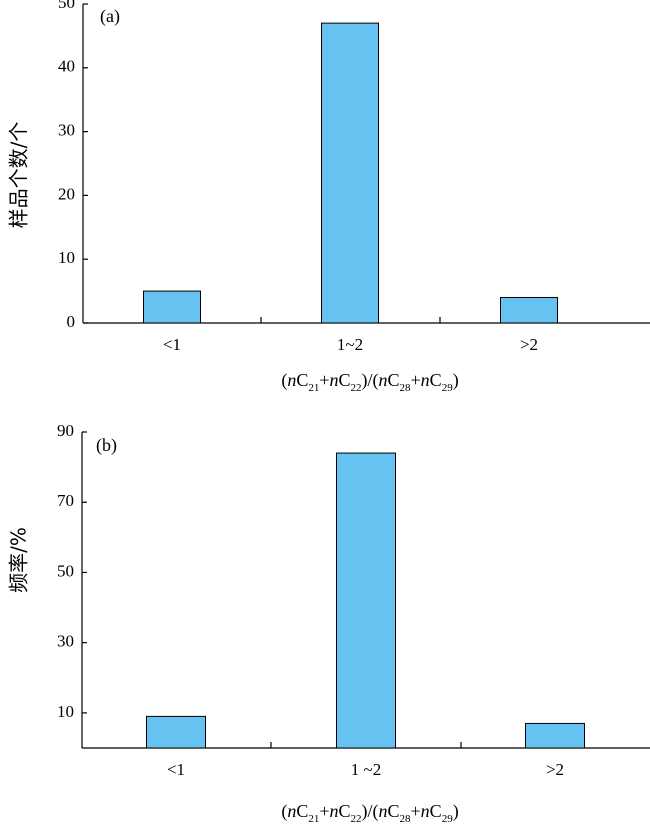  What do you see at coordinates (369, 812) in the screenshot?
I see `x-axis-label-b: (nC21+nC22)/(nC28+nC29)` at bounding box center [369, 812].